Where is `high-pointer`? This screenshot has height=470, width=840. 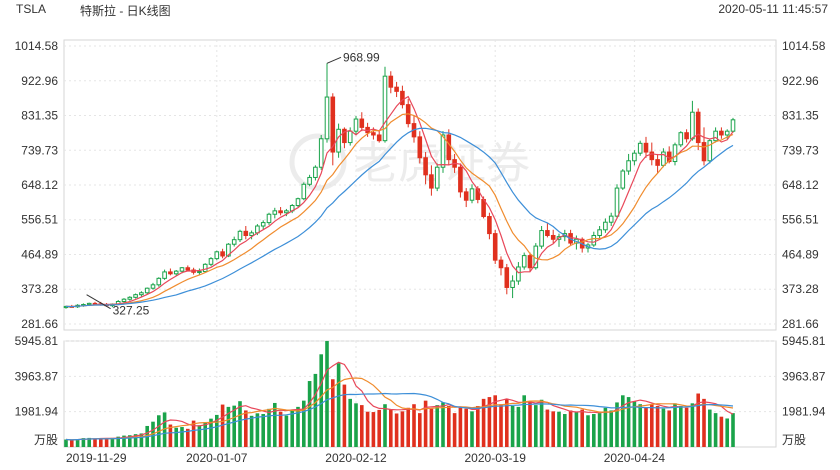 high-pointer is located at coordinates (334, 60).